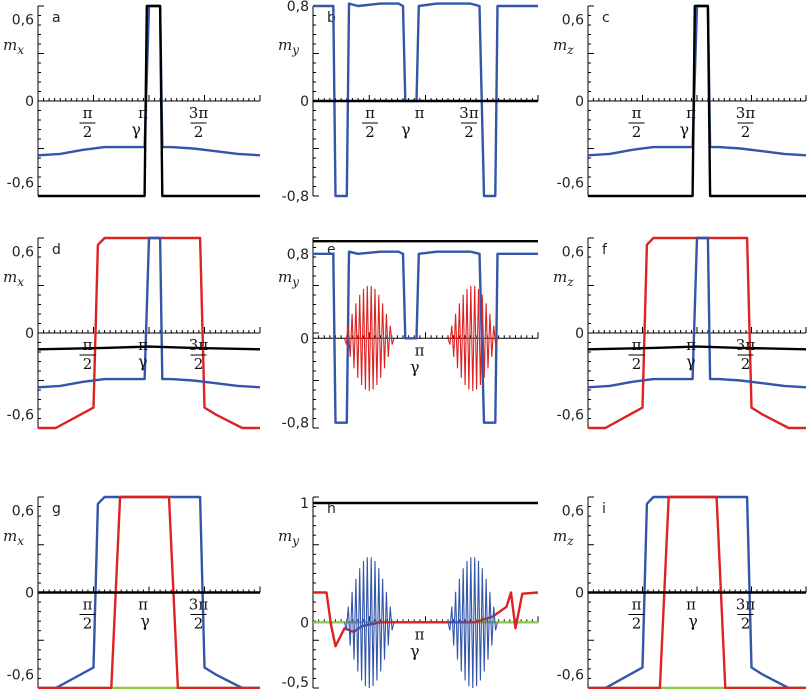 Image resolution: width=811 pixels, height=689 pixels. What do you see at coordinates (56, 18) in the screenshot?
I see `panel-letter: a` at bounding box center [56, 18].